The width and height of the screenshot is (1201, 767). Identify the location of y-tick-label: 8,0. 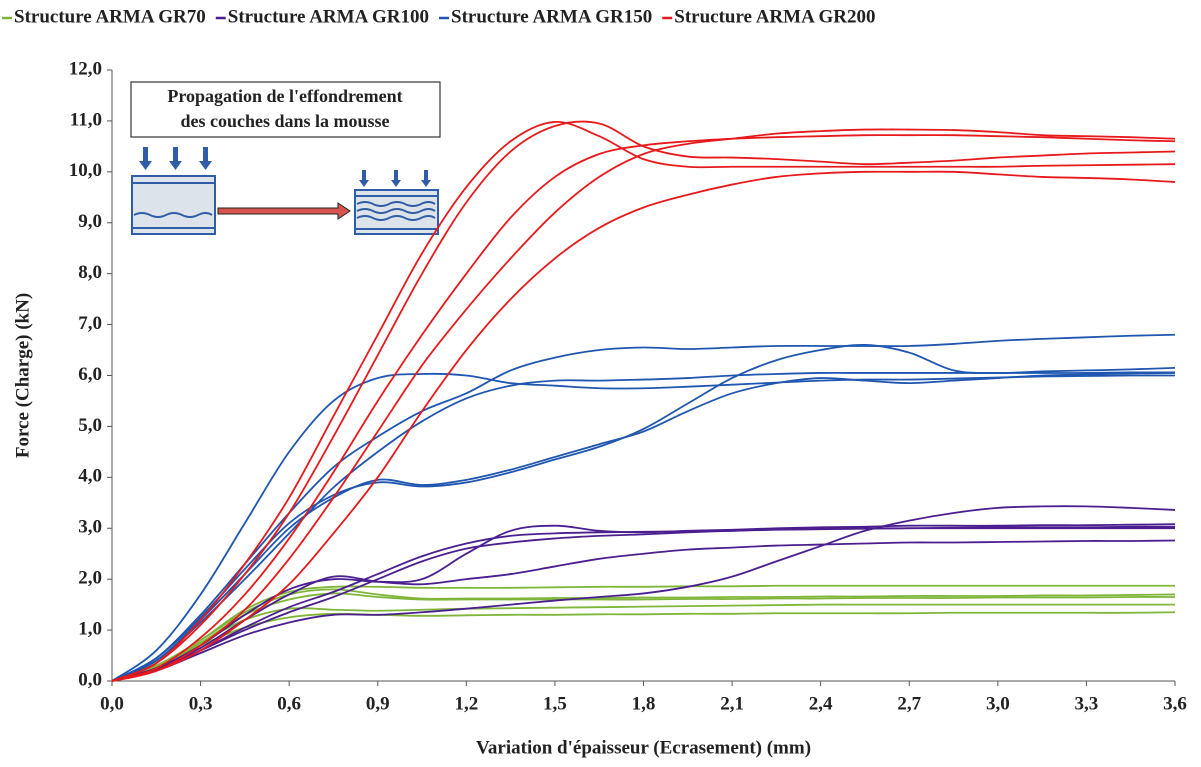
(90, 272).